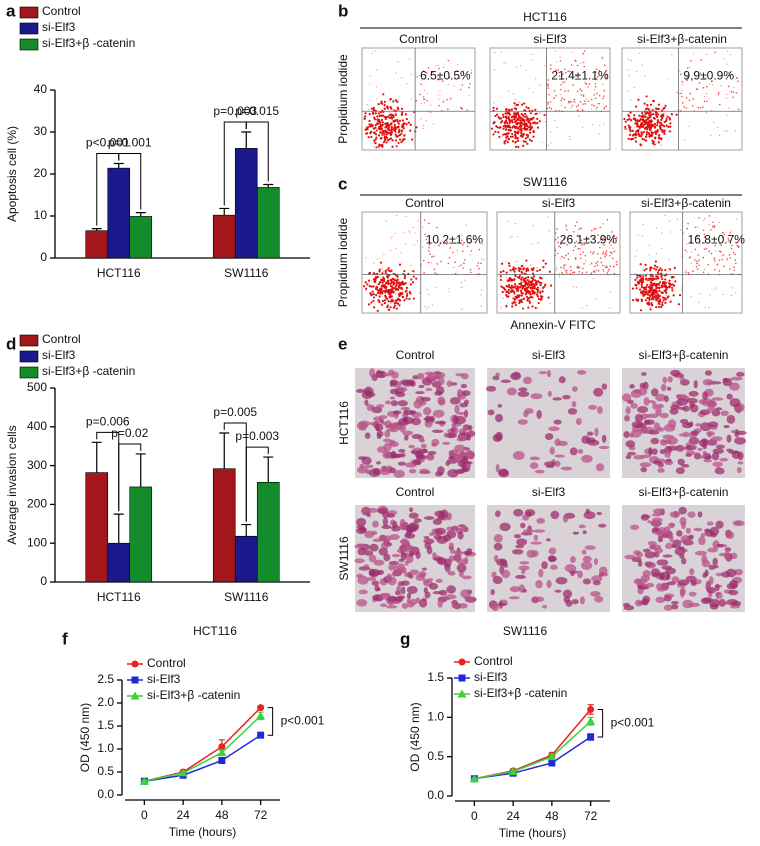 This screenshot has height=846, width=760. Describe the element at coordinates (222, 747) in the screenshot. I see `marker` at that location.